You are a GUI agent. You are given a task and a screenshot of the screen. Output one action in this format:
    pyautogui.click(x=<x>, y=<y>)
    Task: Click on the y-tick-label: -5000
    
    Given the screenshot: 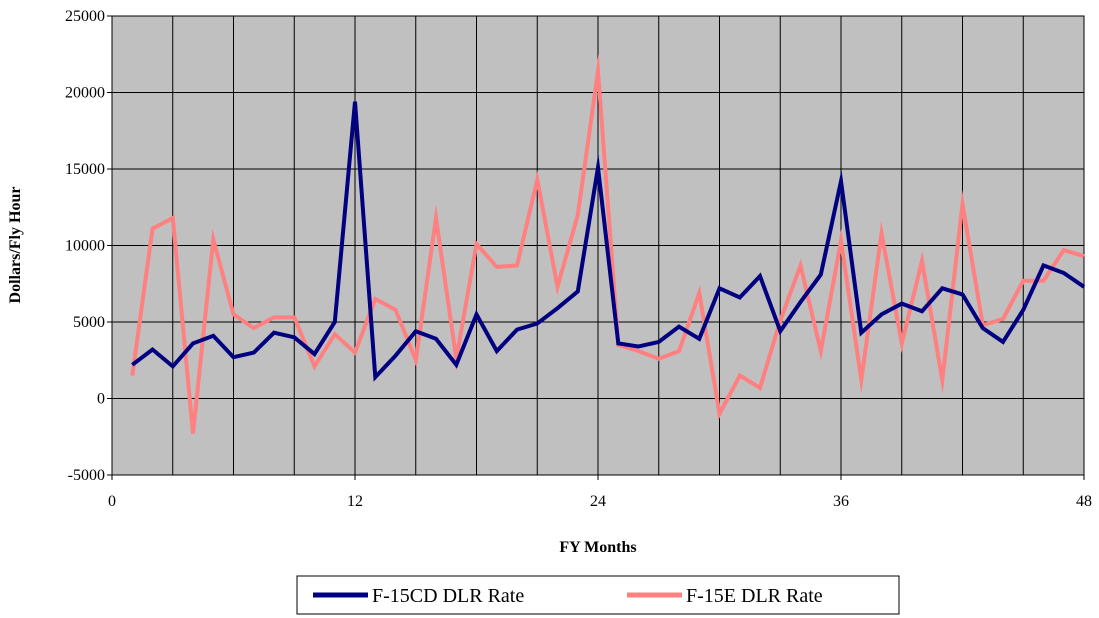 What is the action you would take?
    pyautogui.click(x=86, y=475)
    